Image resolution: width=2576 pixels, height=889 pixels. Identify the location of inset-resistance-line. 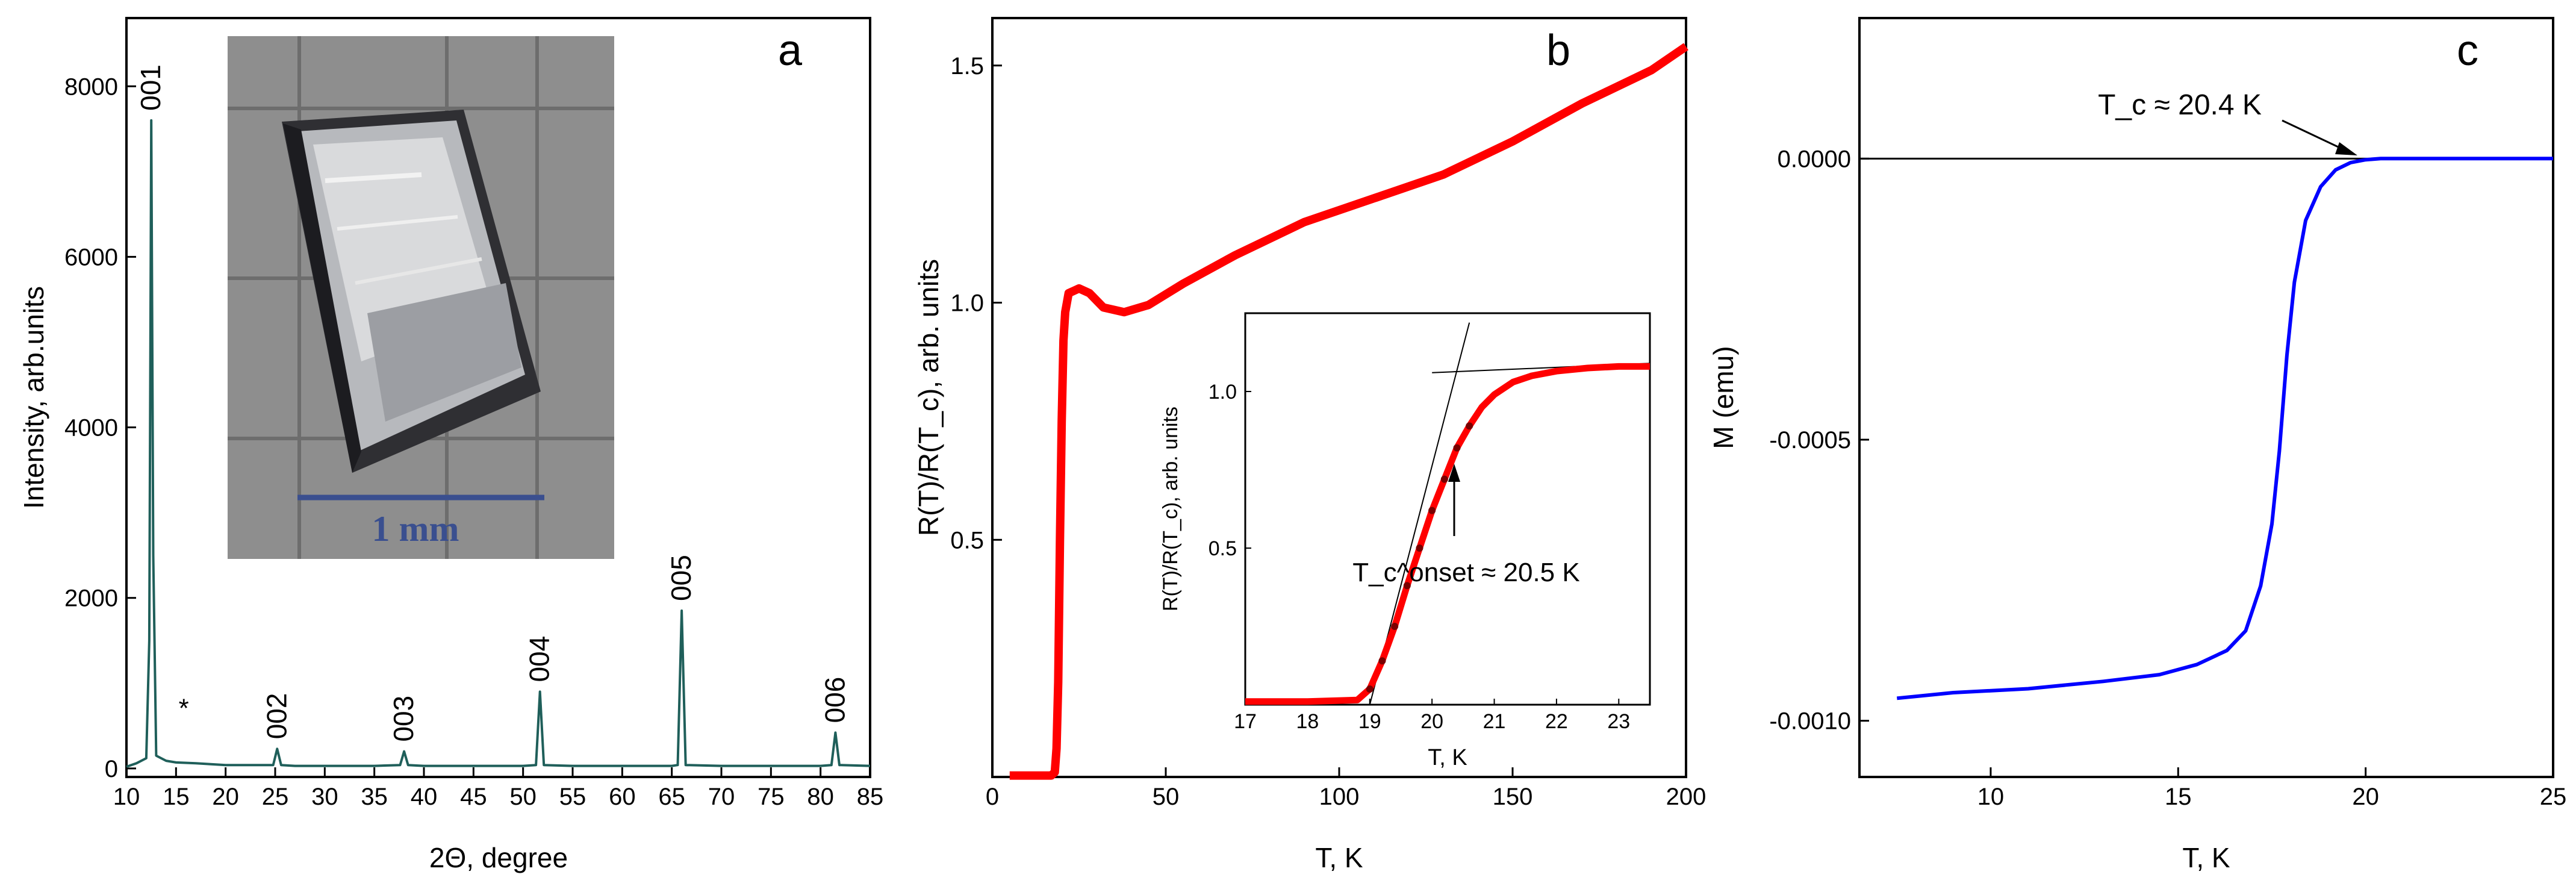
(1448, 534).